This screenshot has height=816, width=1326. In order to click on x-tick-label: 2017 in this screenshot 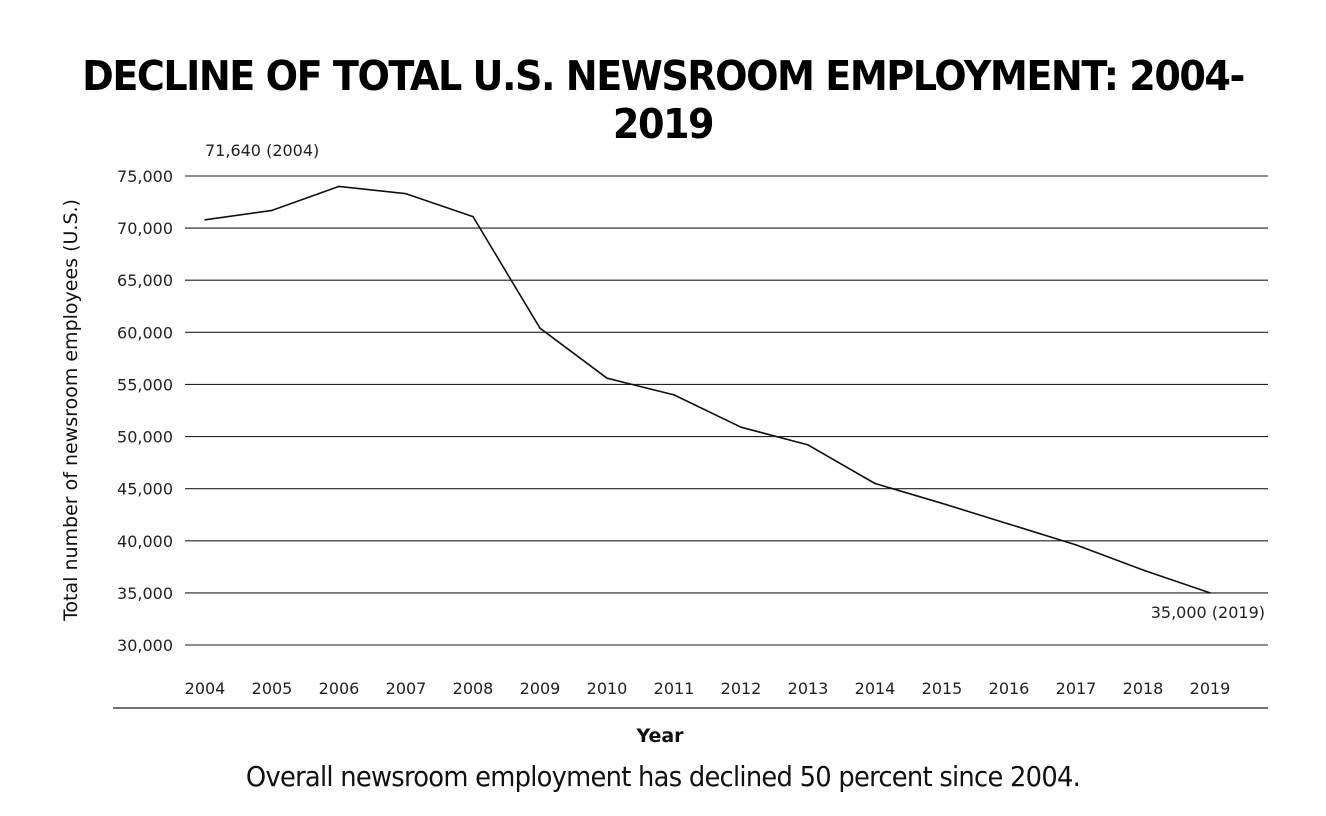, I will do `click(1076, 688)`.